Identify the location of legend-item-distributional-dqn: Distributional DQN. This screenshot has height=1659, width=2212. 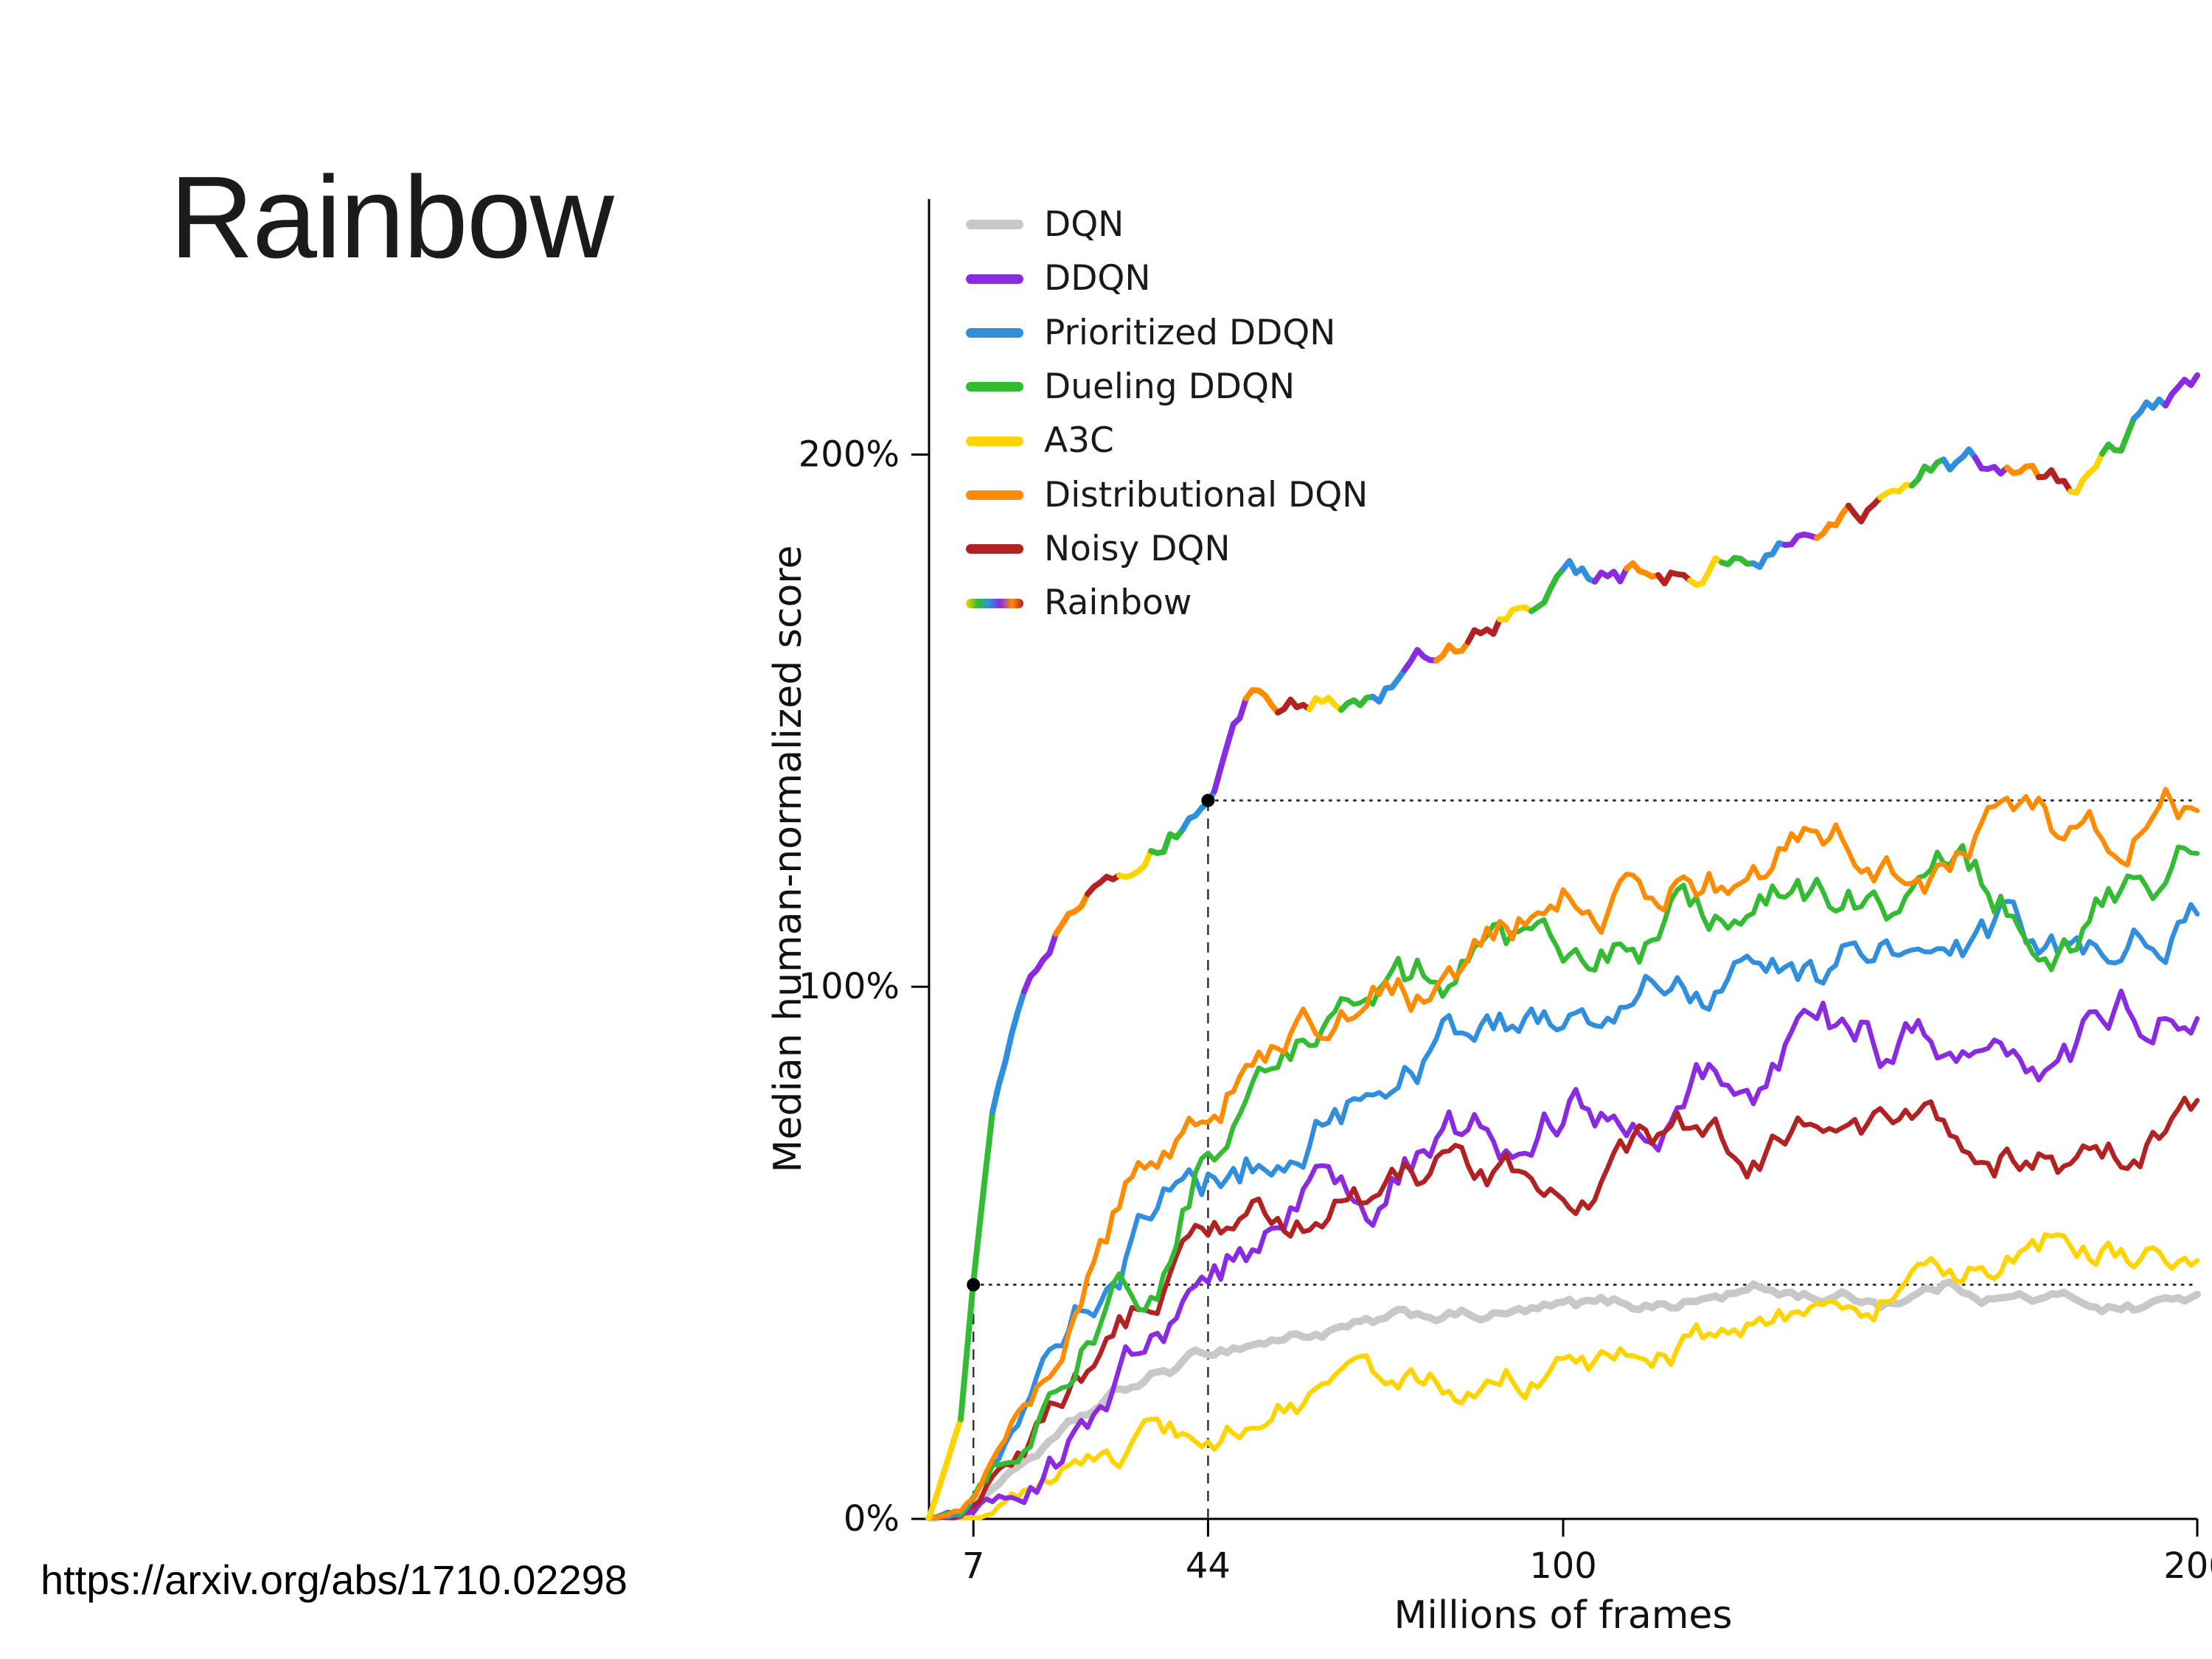
(1167, 494).